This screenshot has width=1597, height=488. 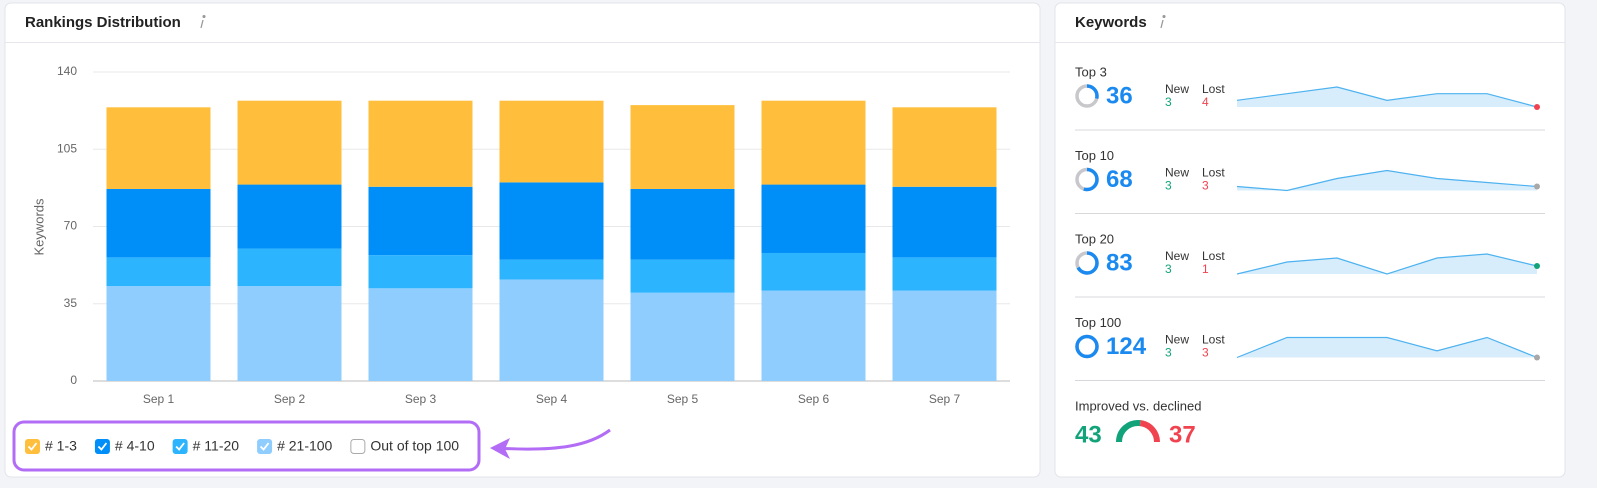 What do you see at coordinates (1111, 22) in the screenshot?
I see `panel-title: Keywords` at bounding box center [1111, 22].